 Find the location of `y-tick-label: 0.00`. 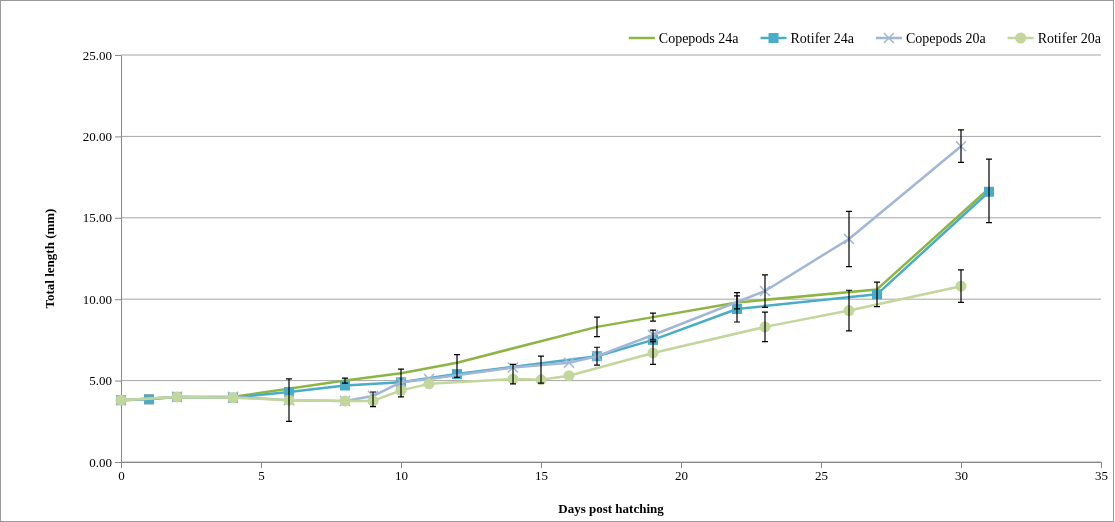

y-tick-label: 0.00 is located at coordinates (100, 462).